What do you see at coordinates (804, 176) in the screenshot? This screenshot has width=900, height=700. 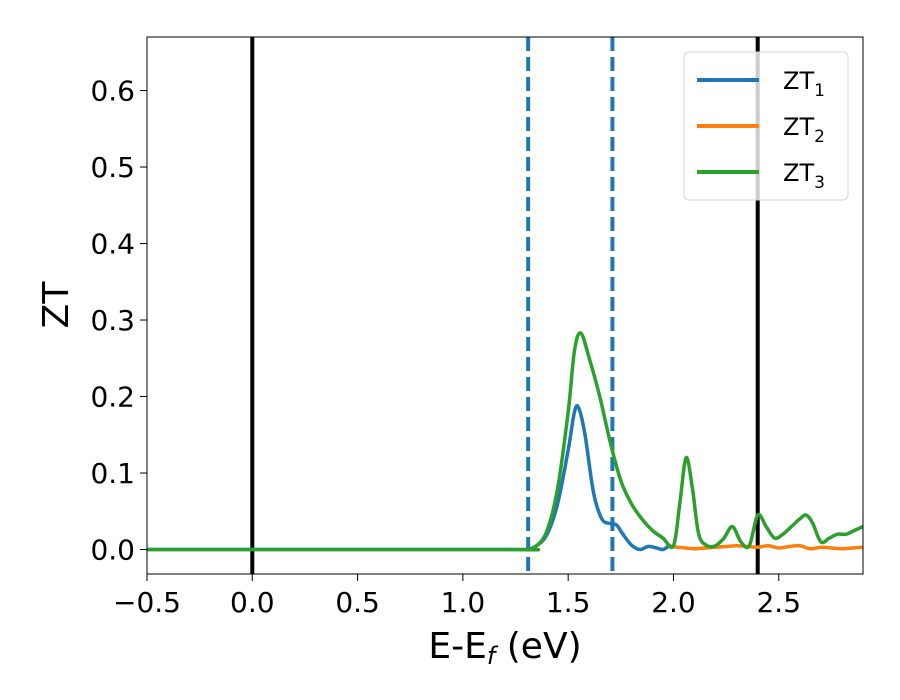 I see `legend-label-zt3: ZT3` at bounding box center [804, 176].